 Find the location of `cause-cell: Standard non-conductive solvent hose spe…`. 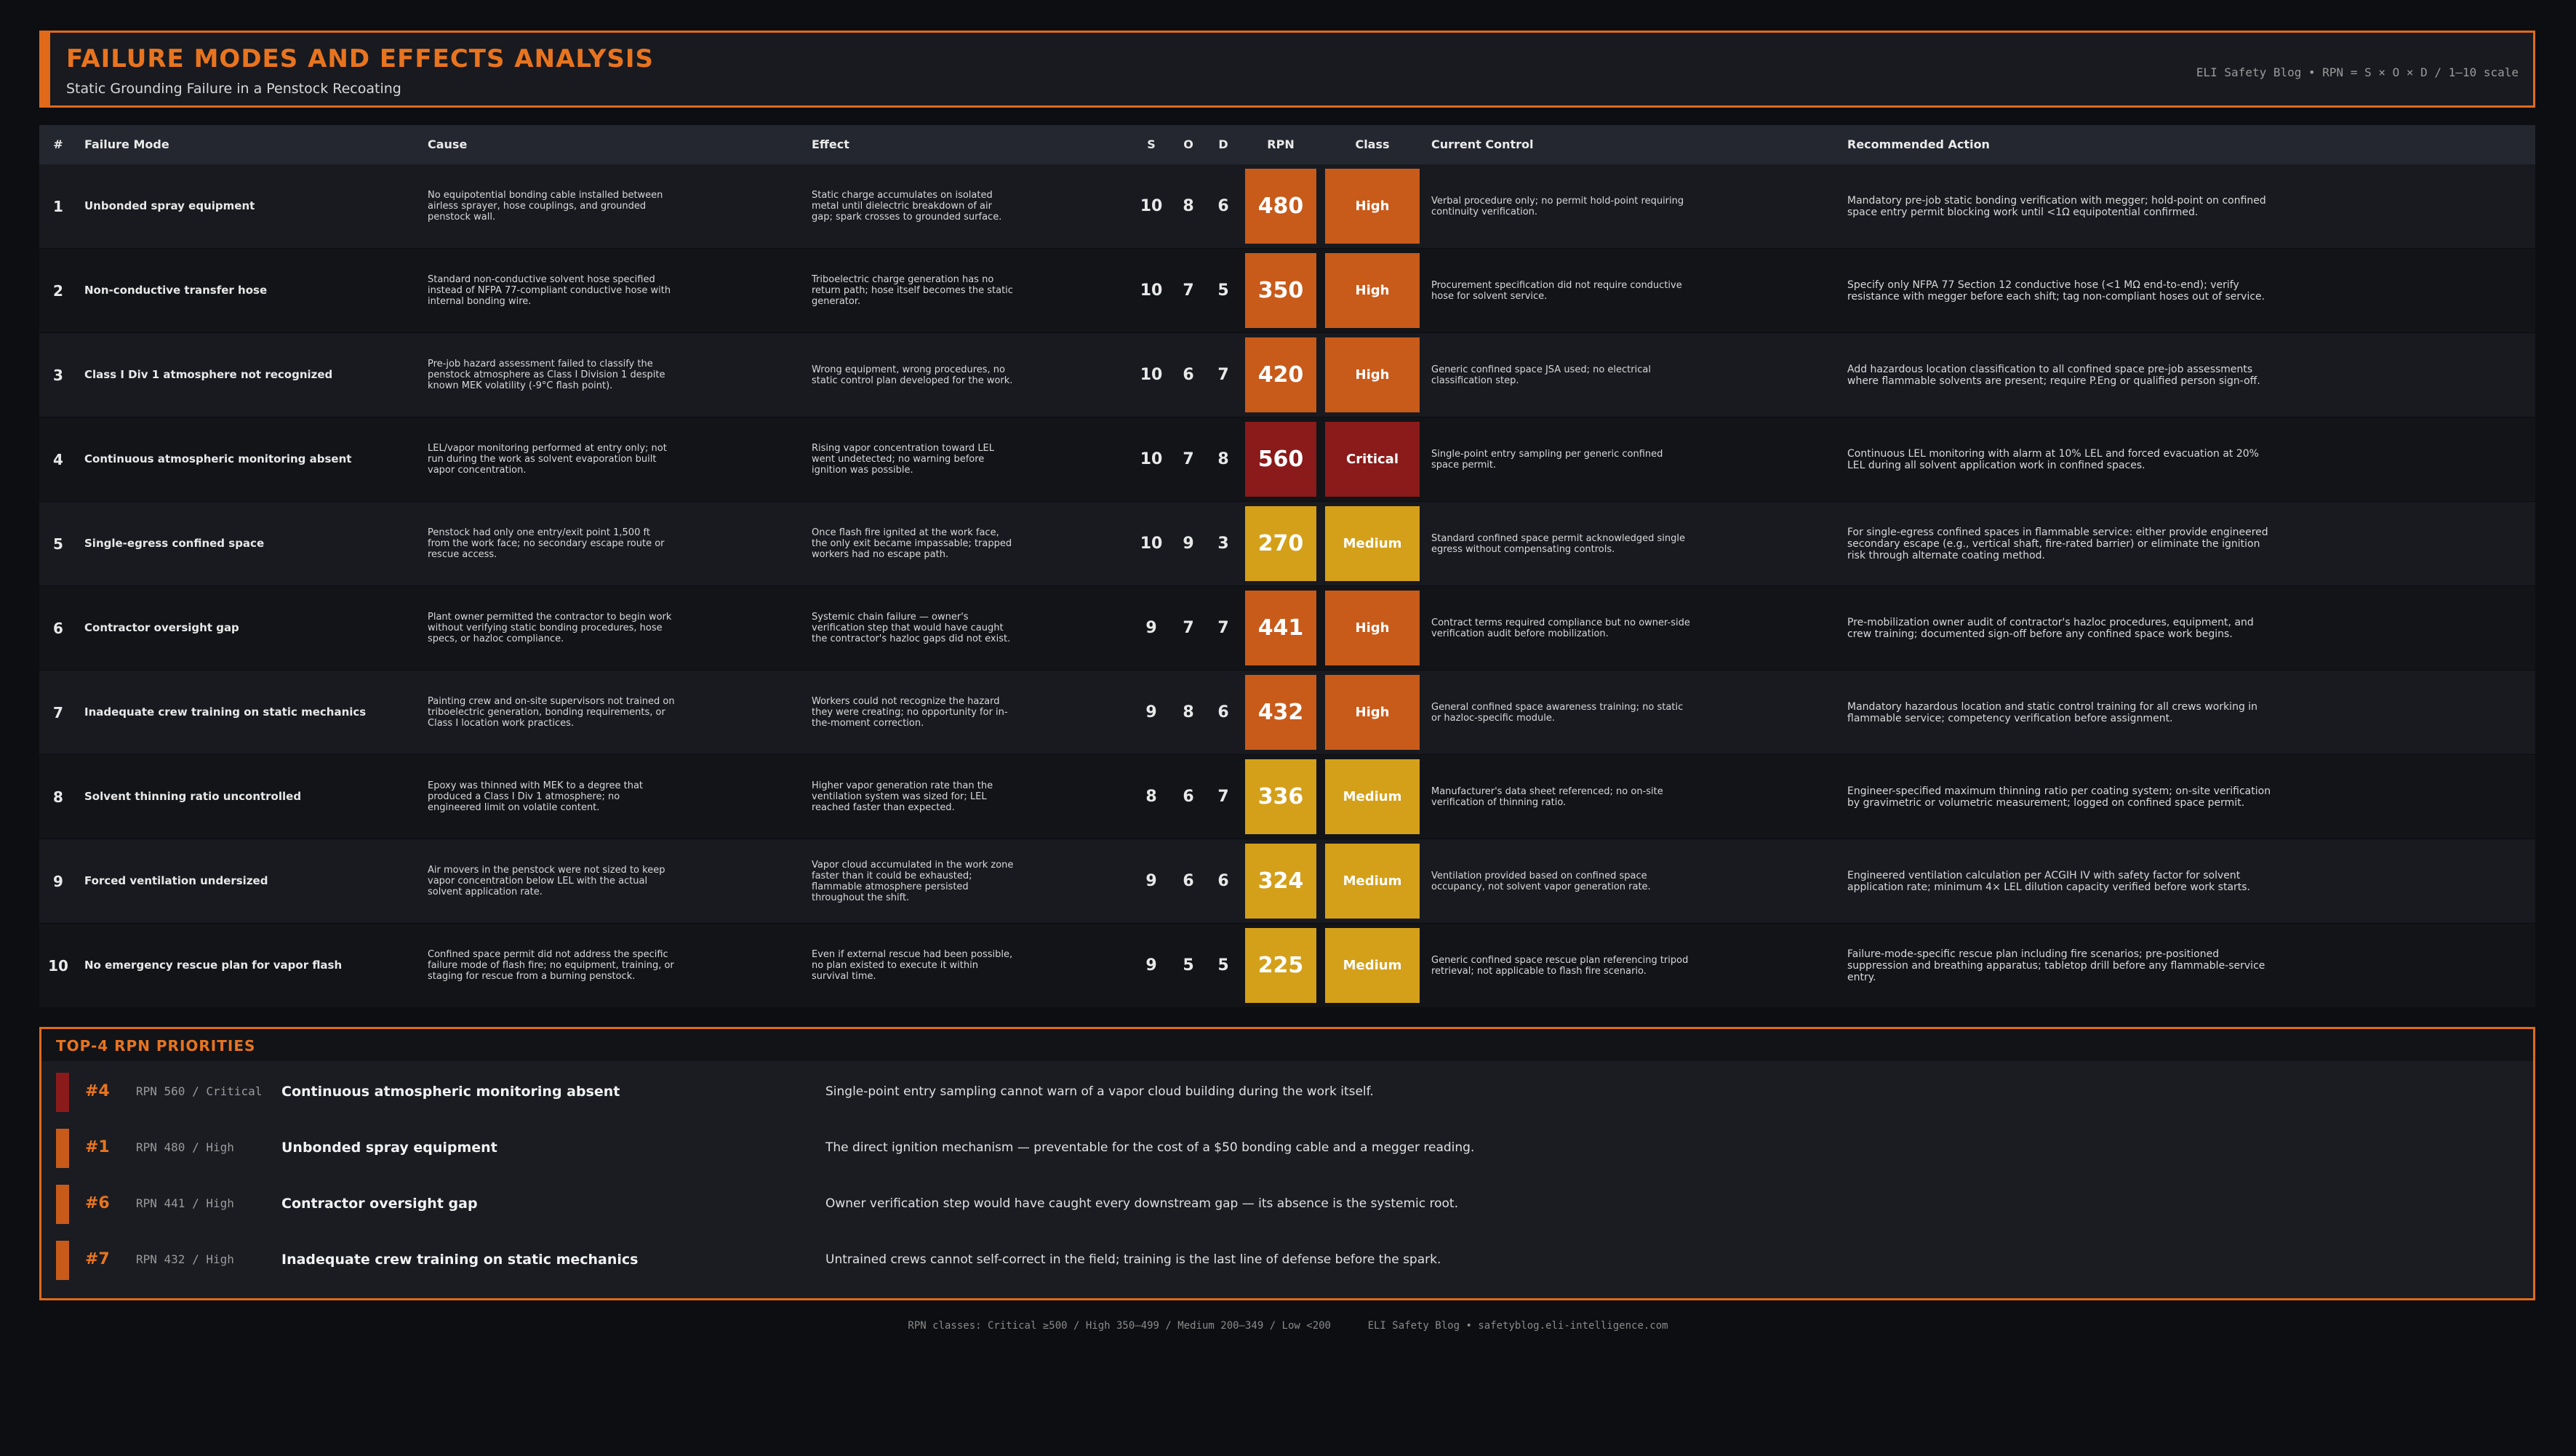

cause-cell: Standard non-conductive solvent hose spe… is located at coordinates (549, 290).